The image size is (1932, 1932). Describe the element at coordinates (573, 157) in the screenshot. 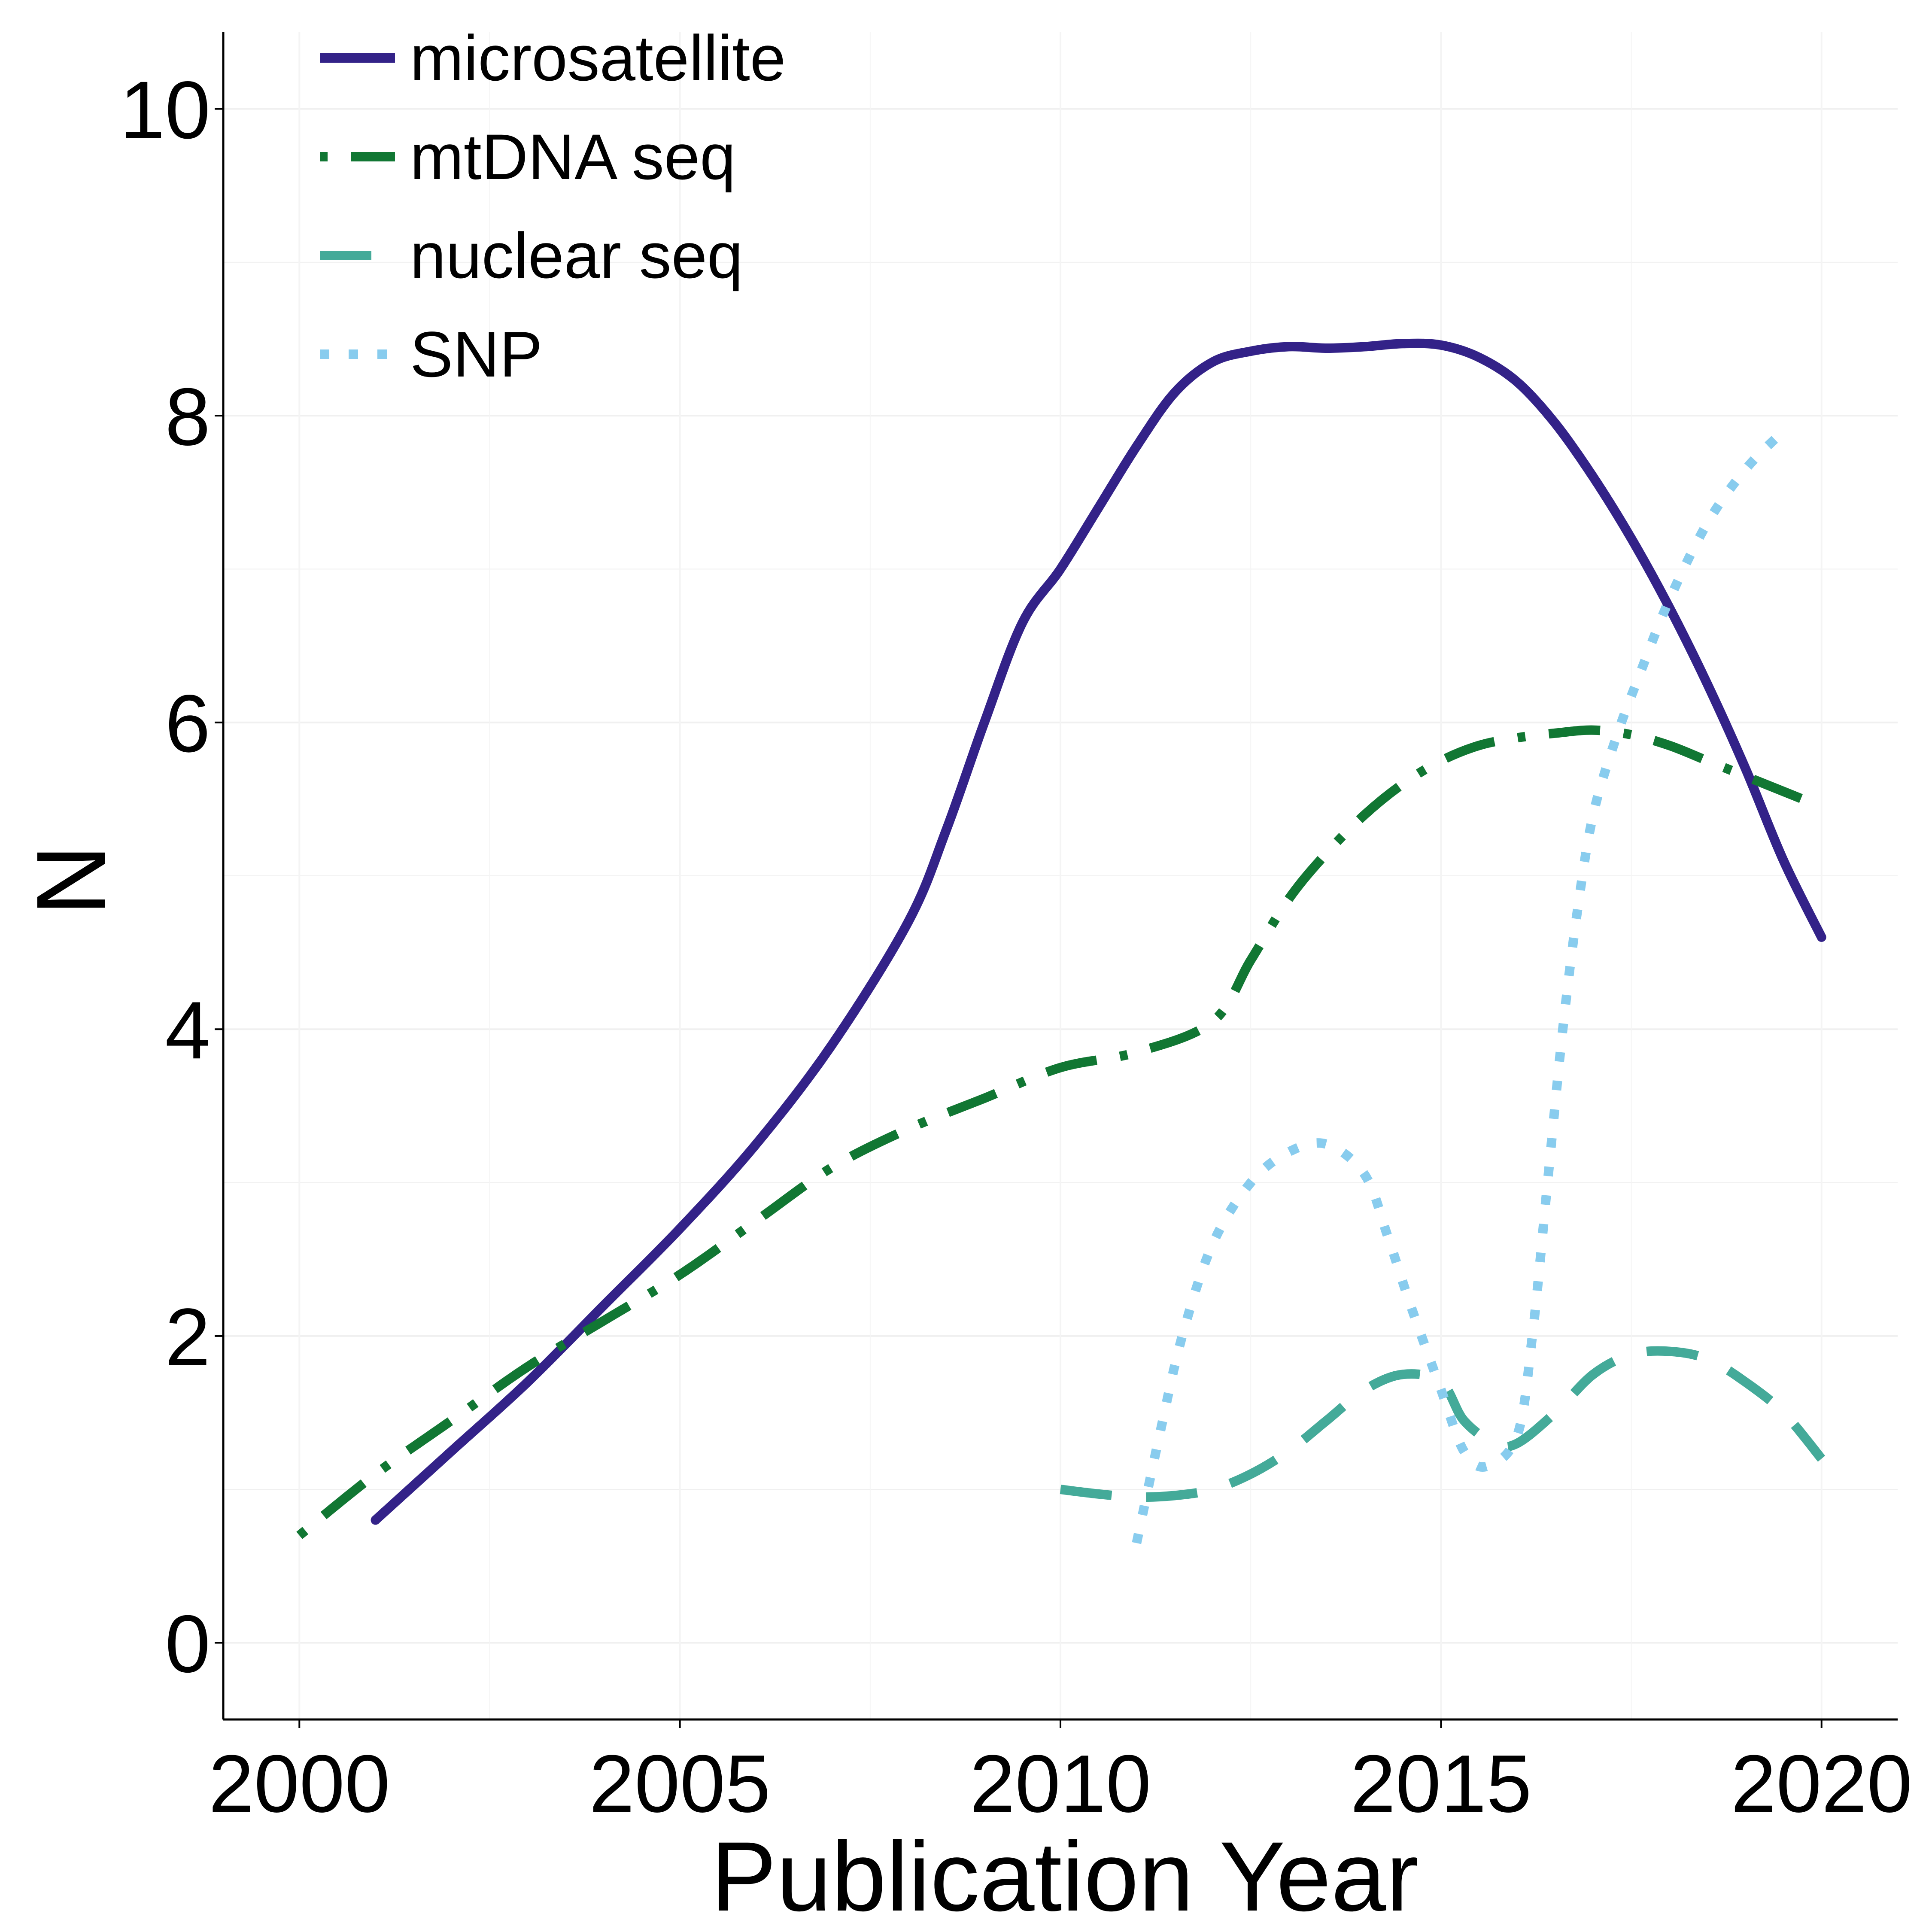

I see `legend-label: mtDNA seq` at that location.